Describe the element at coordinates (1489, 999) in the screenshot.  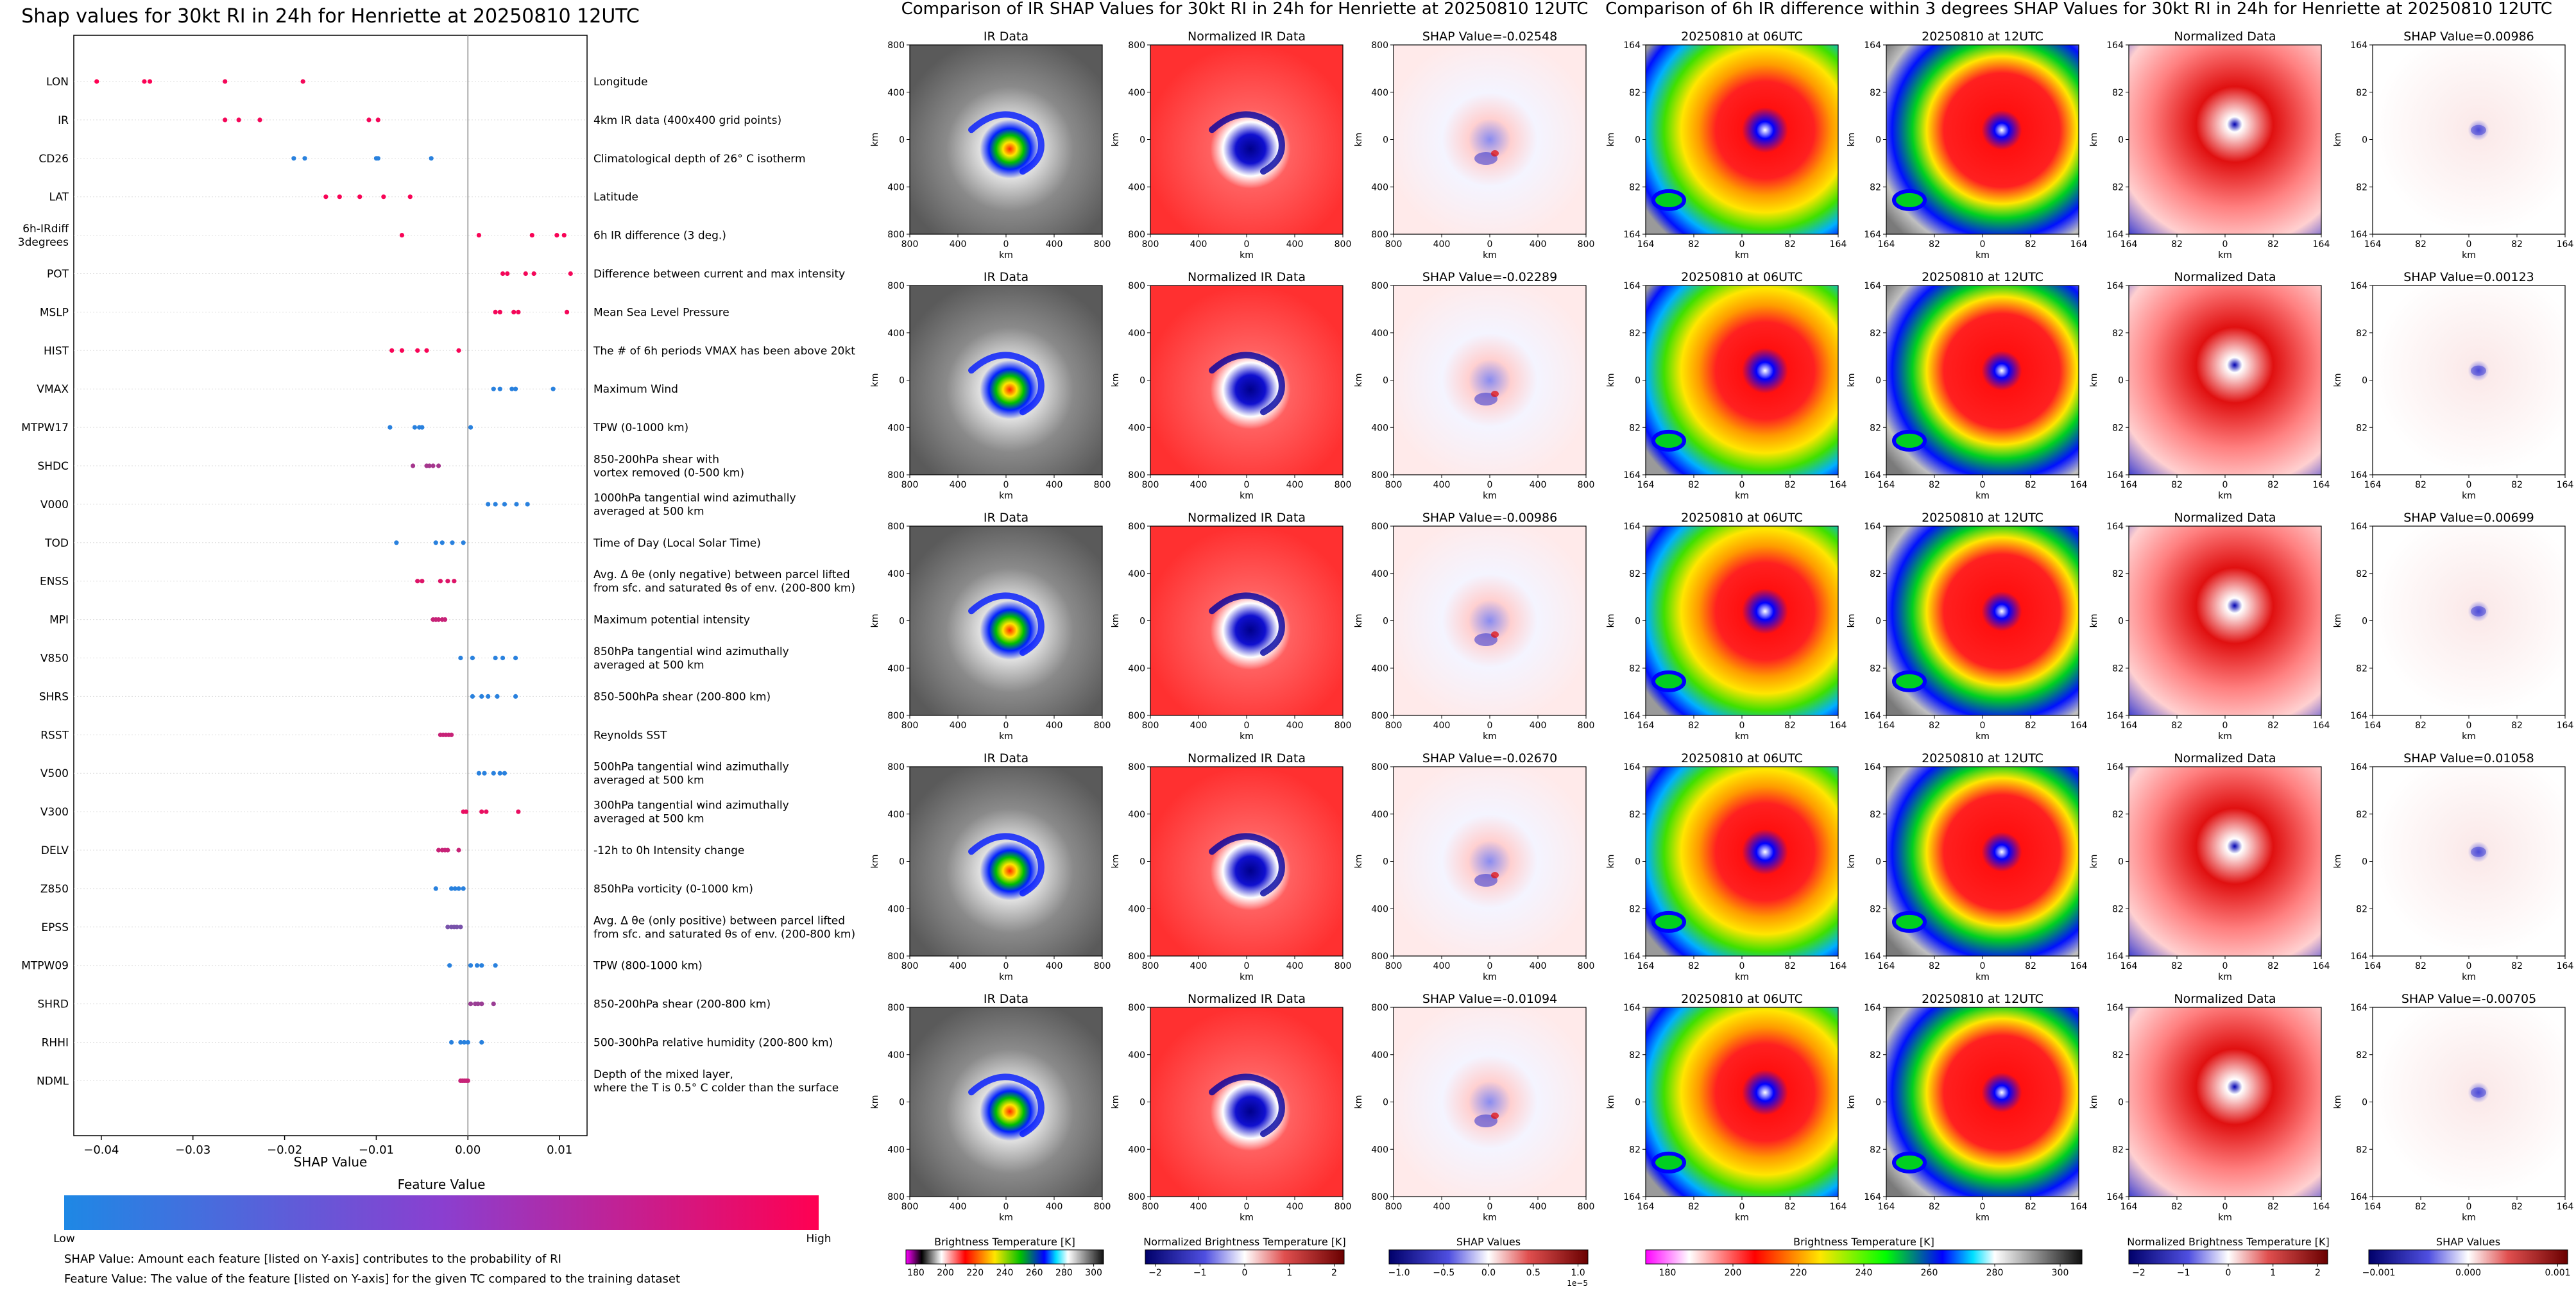
I see `panel-title: SHAP Value=-0.01094` at that location.